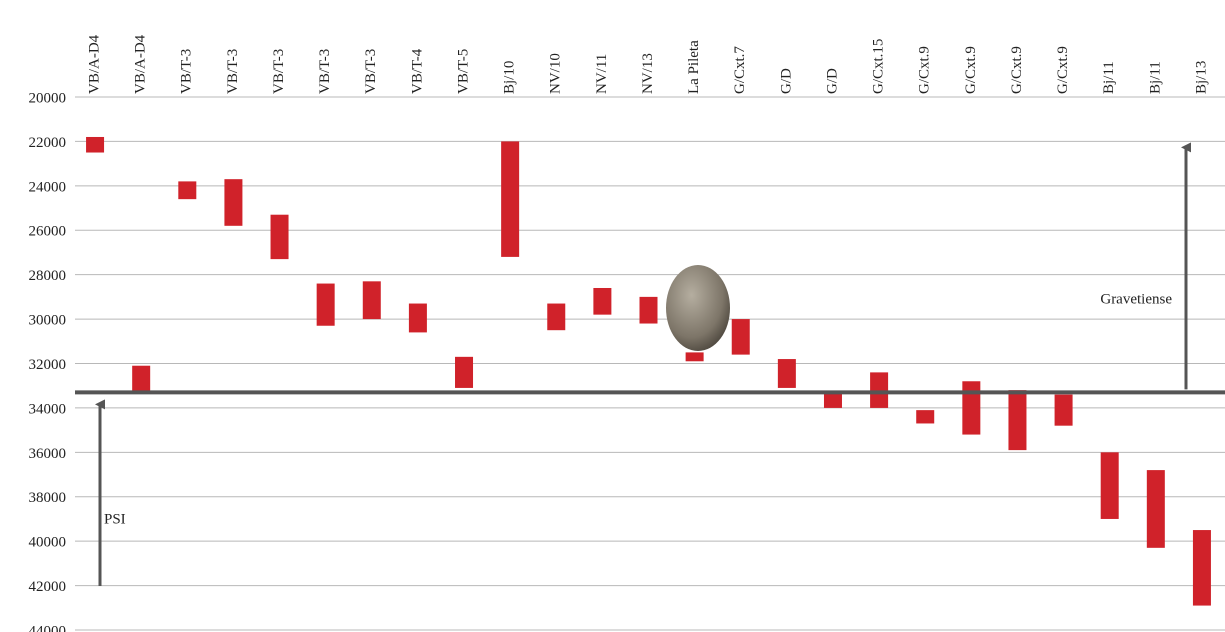 Image resolution: width=1225 pixels, height=632 pixels. What do you see at coordinates (1201, 77) in the screenshot?
I see `x-tick-label: Bj/13` at bounding box center [1201, 77].